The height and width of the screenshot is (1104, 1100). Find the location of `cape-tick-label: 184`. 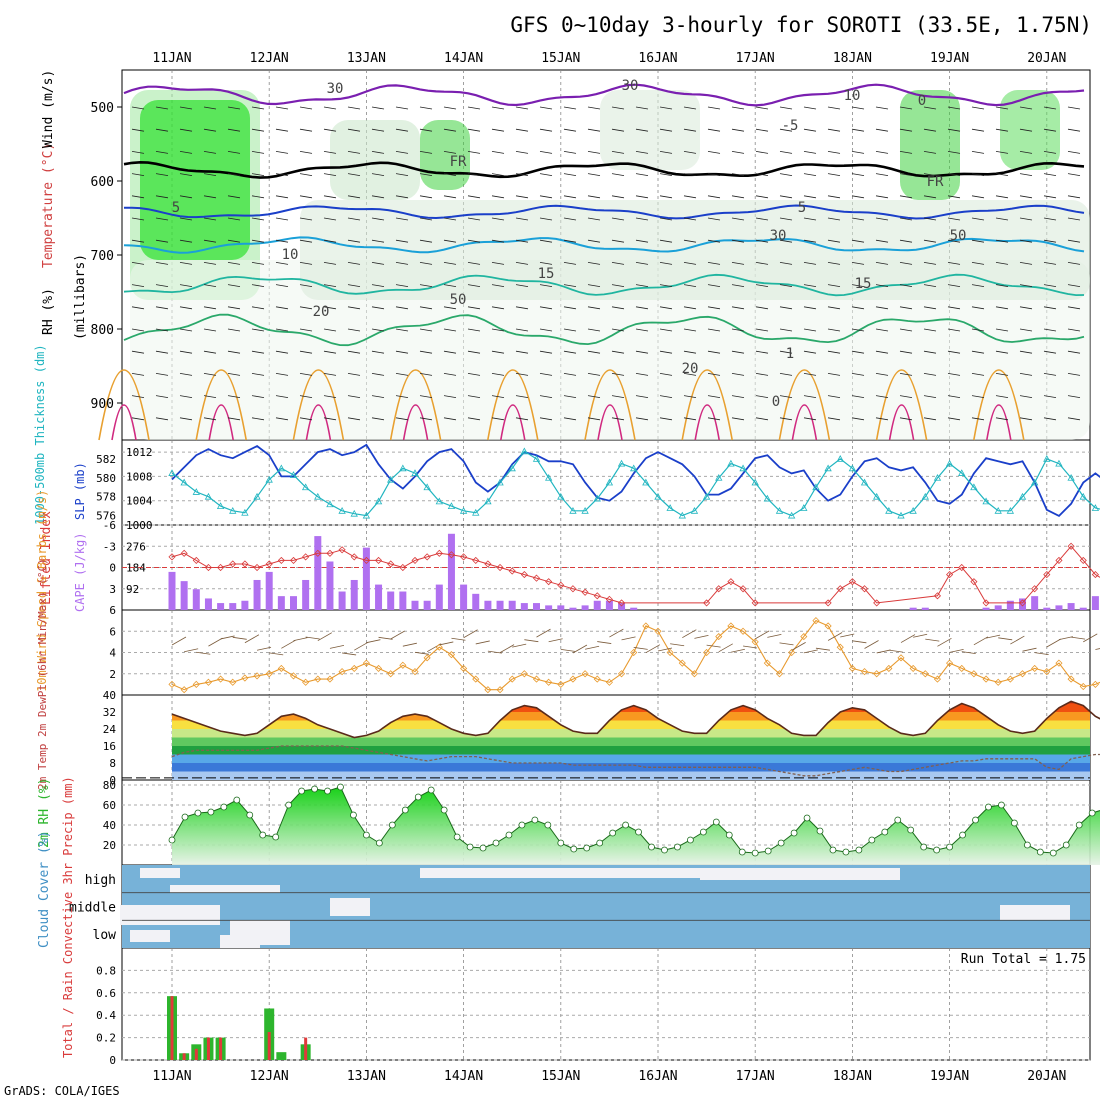

cape-tick-label: 184 is located at coordinates (136, 568).